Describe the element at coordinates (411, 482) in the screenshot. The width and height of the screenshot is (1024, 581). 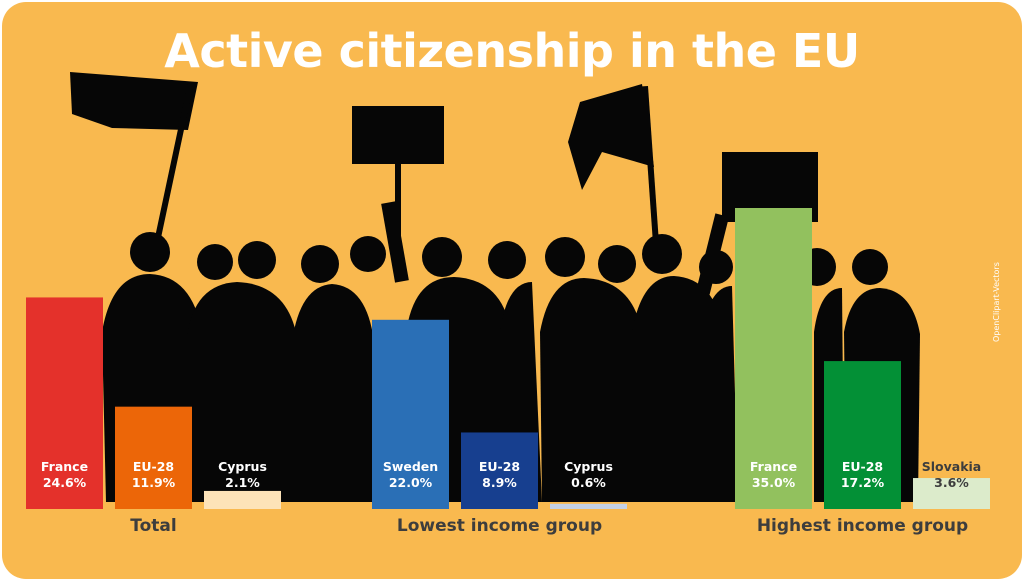
I see `bar-label-value: 22.0%` at that location.